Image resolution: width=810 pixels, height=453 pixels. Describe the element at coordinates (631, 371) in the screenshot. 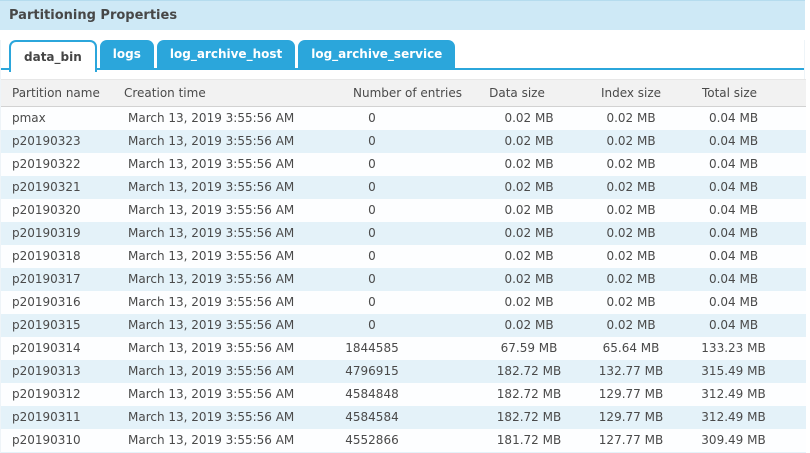

I see `index-size-cell: 132.77 MB` at that location.